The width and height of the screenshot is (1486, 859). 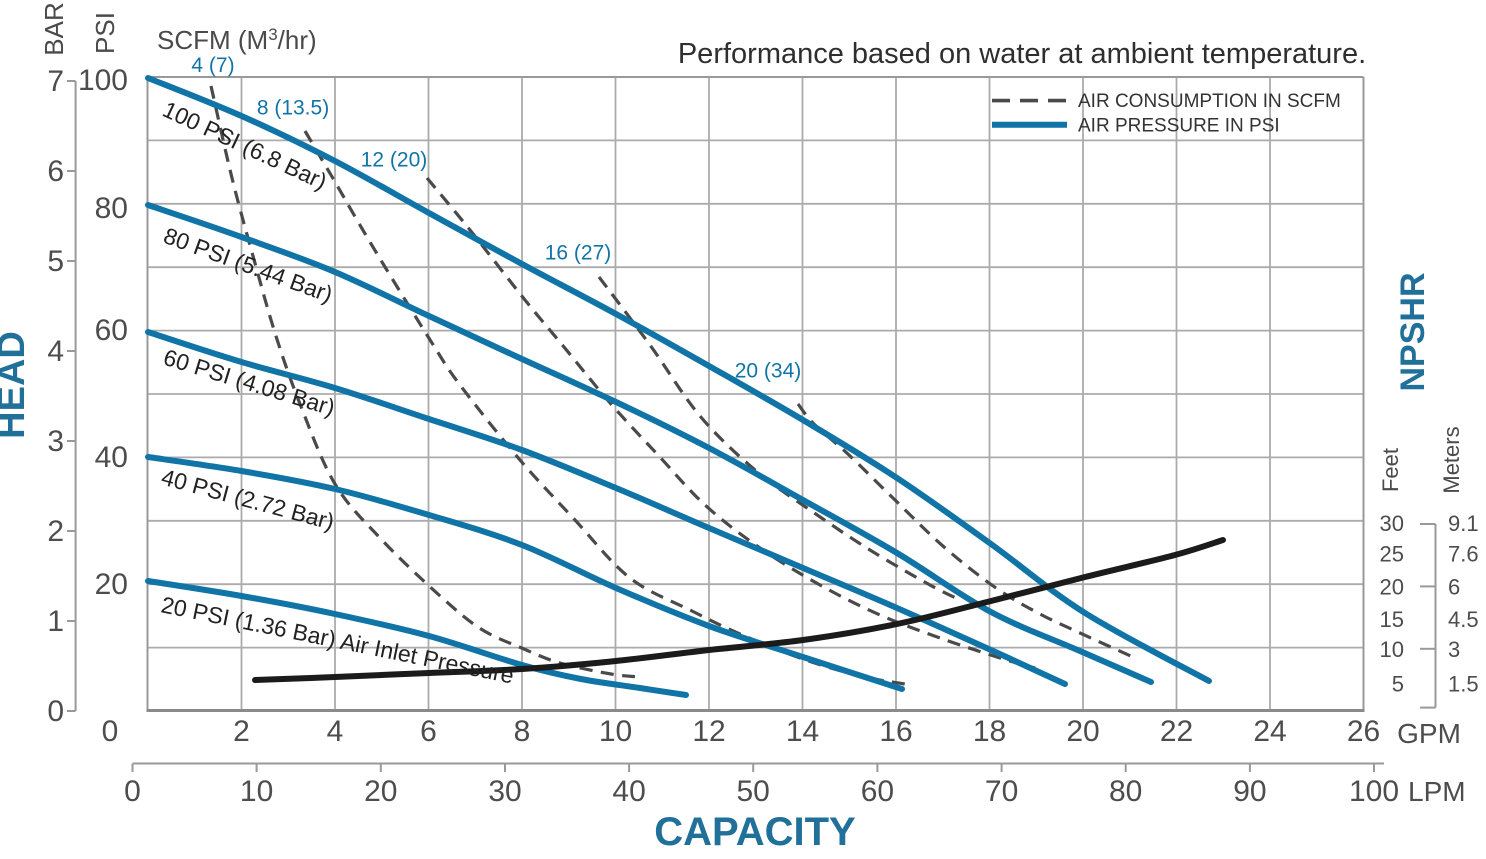 What do you see at coordinates (1390, 470) in the screenshot?
I see `svg-text: Feet` at bounding box center [1390, 470].